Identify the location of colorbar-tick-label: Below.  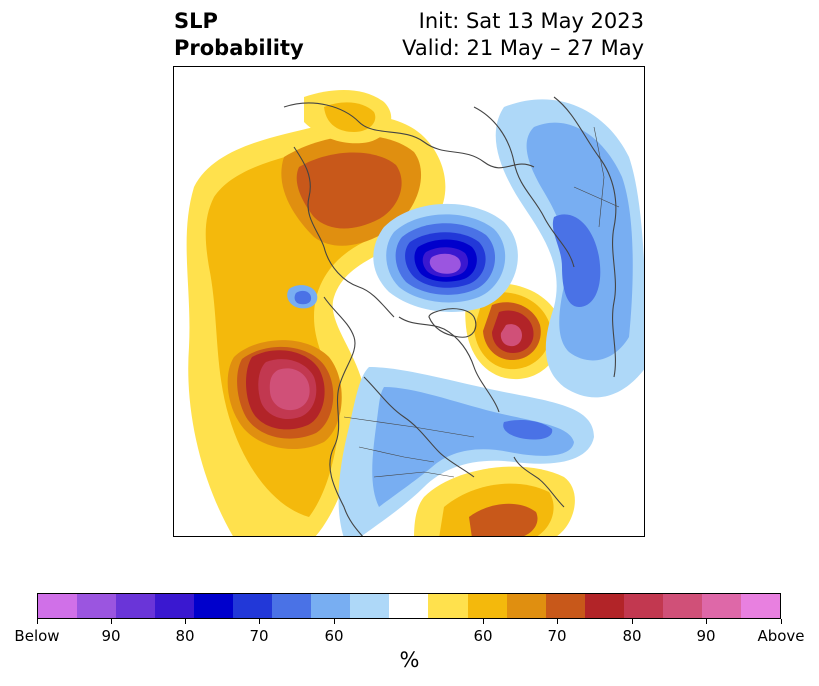
(37, 636).